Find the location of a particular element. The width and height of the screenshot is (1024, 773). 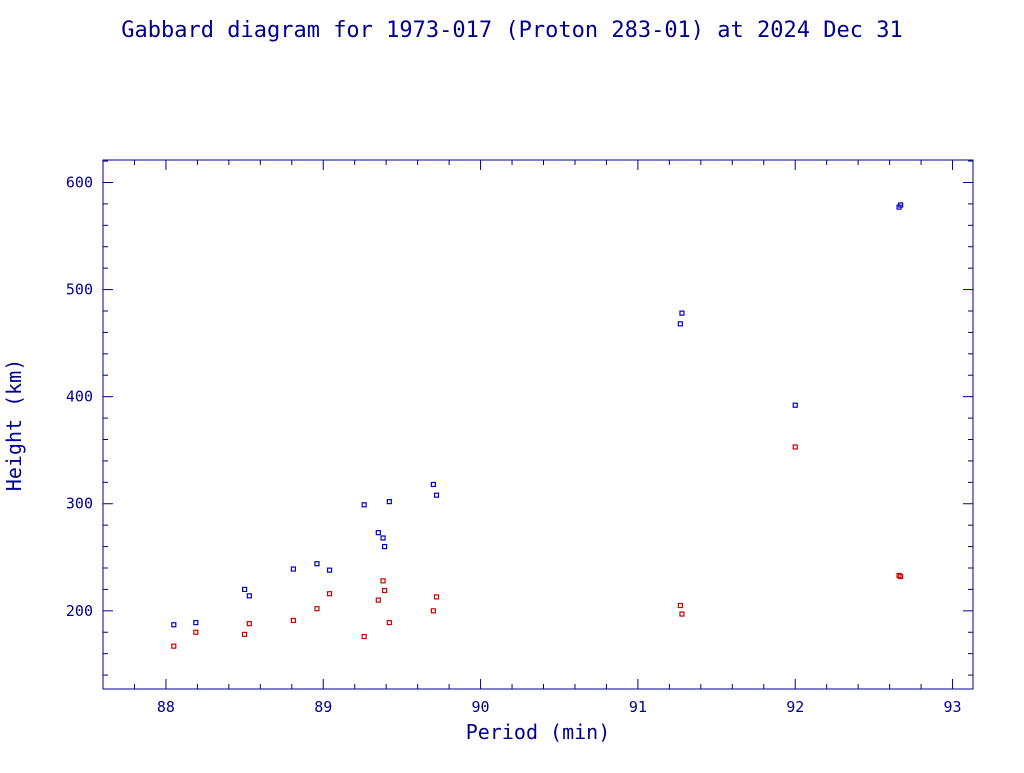

y-tick-label: 300 is located at coordinates (79, 504).